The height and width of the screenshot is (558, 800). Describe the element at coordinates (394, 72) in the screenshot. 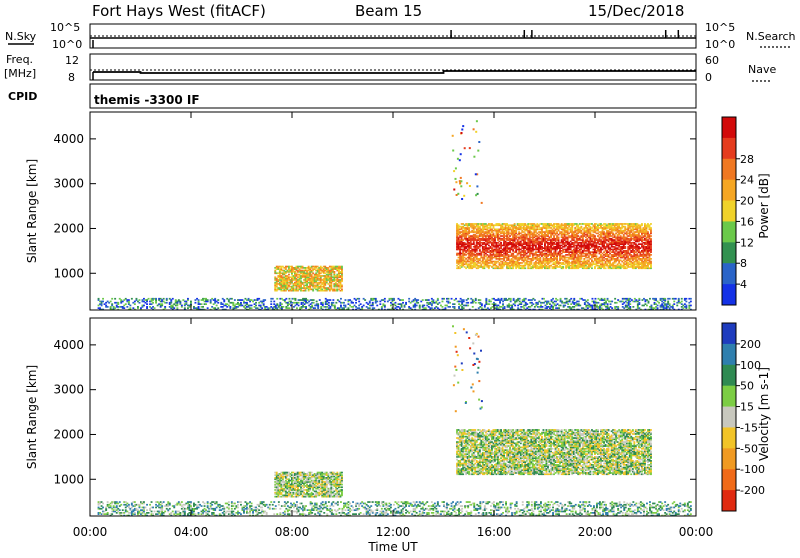

I see `freq-line` at that location.